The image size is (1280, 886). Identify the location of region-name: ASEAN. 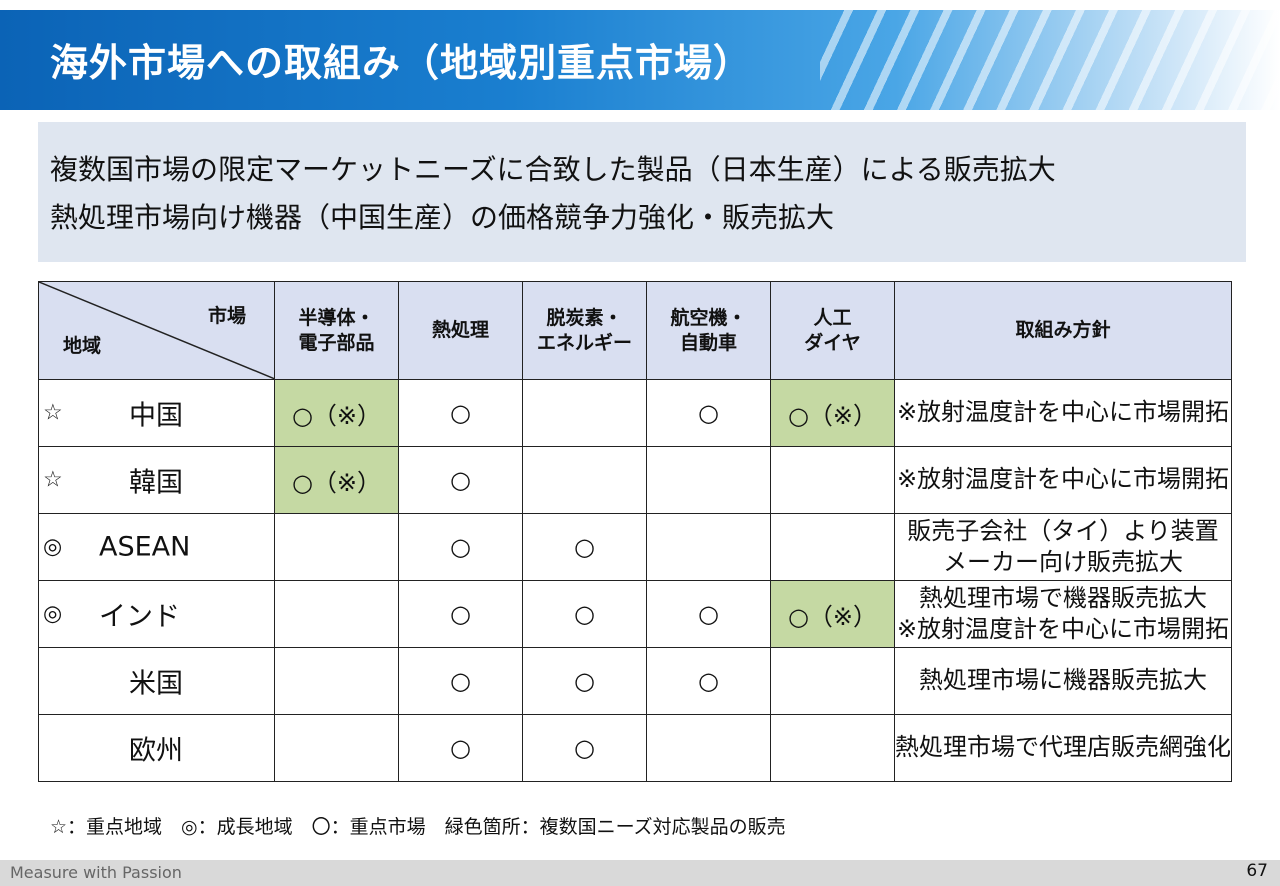
(145, 547).